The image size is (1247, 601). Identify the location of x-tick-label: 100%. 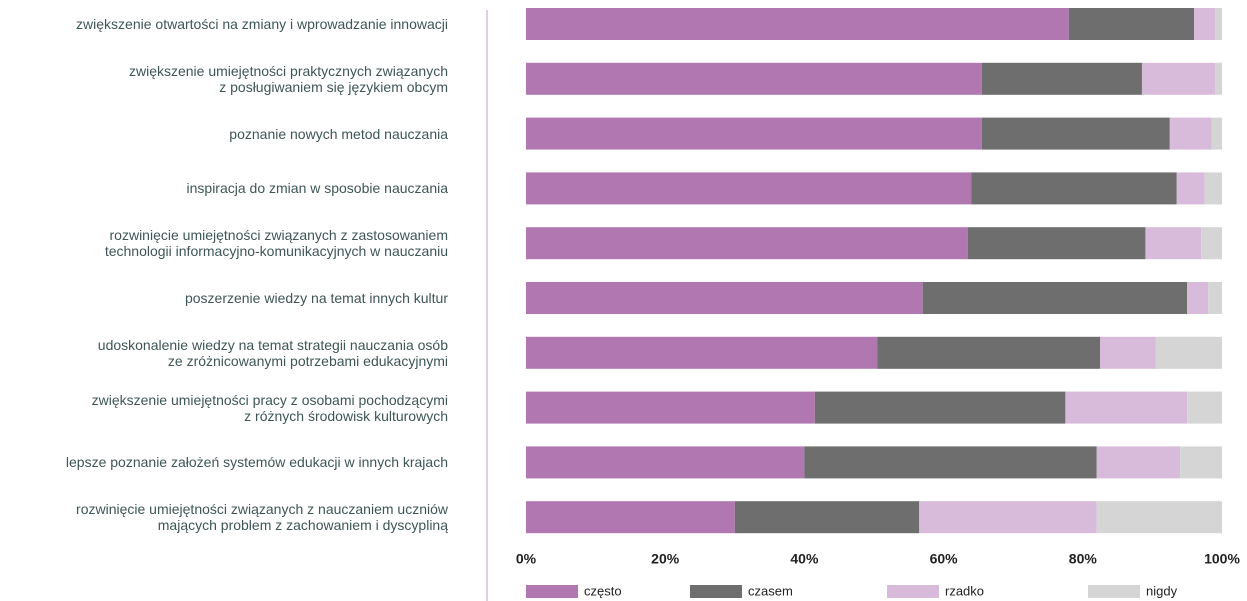
(1222, 559).